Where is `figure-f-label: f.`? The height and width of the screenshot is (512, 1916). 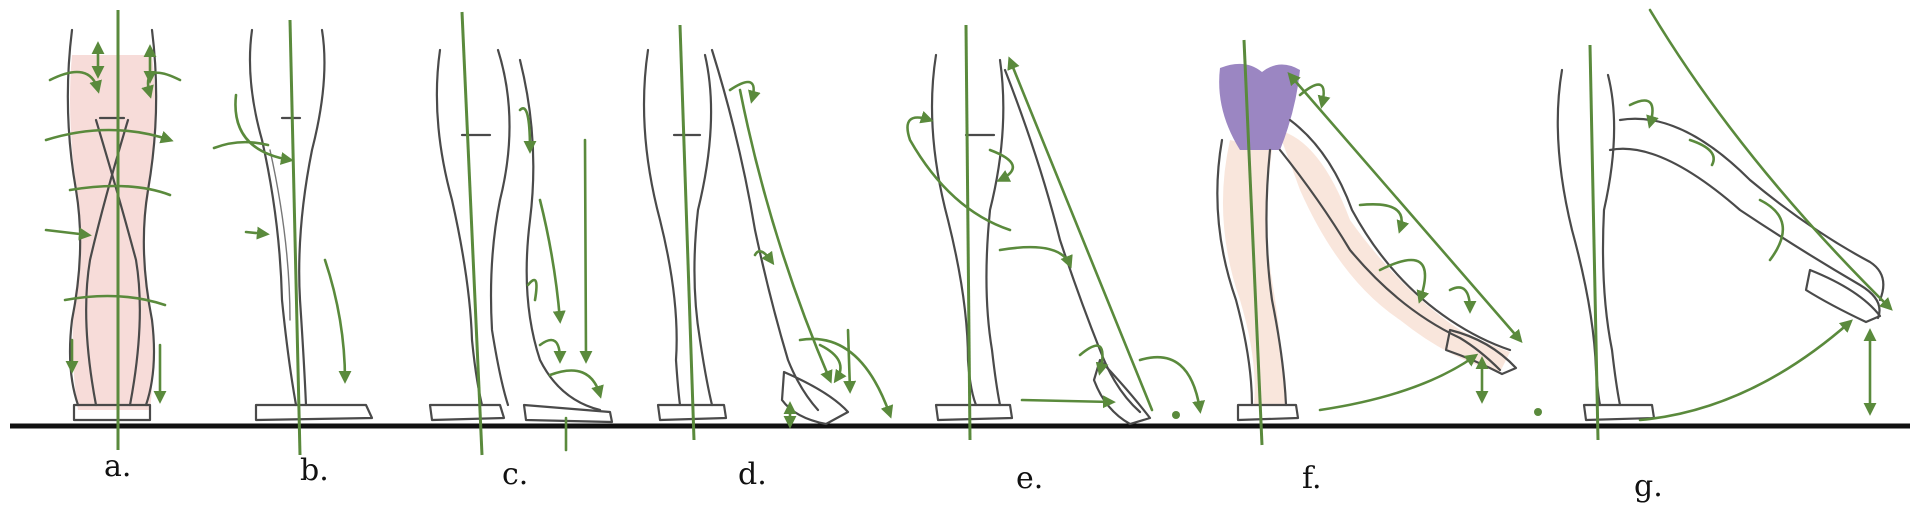 figure-f-label: f. is located at coordinates (1312, 478).